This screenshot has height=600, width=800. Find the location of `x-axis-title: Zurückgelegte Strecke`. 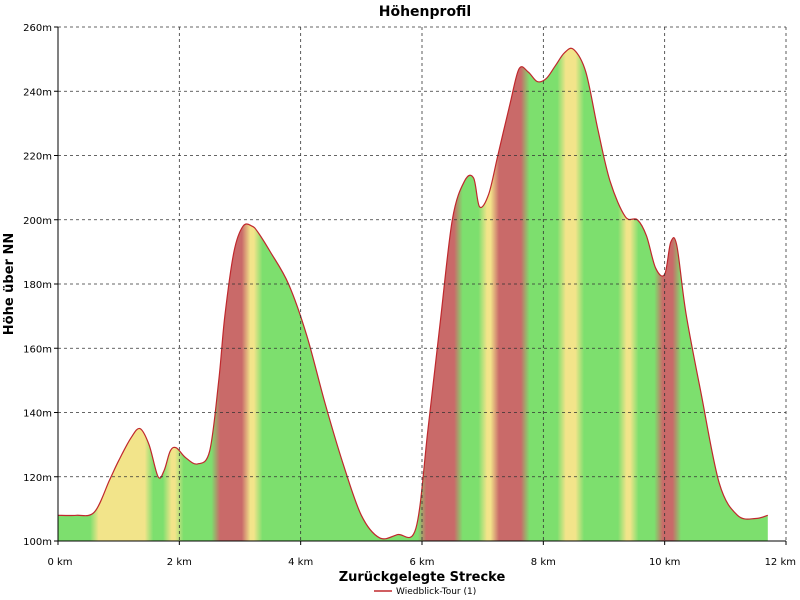

x-axis-title: Zurückgelegte Strecke is located at coordinates (422, 577).